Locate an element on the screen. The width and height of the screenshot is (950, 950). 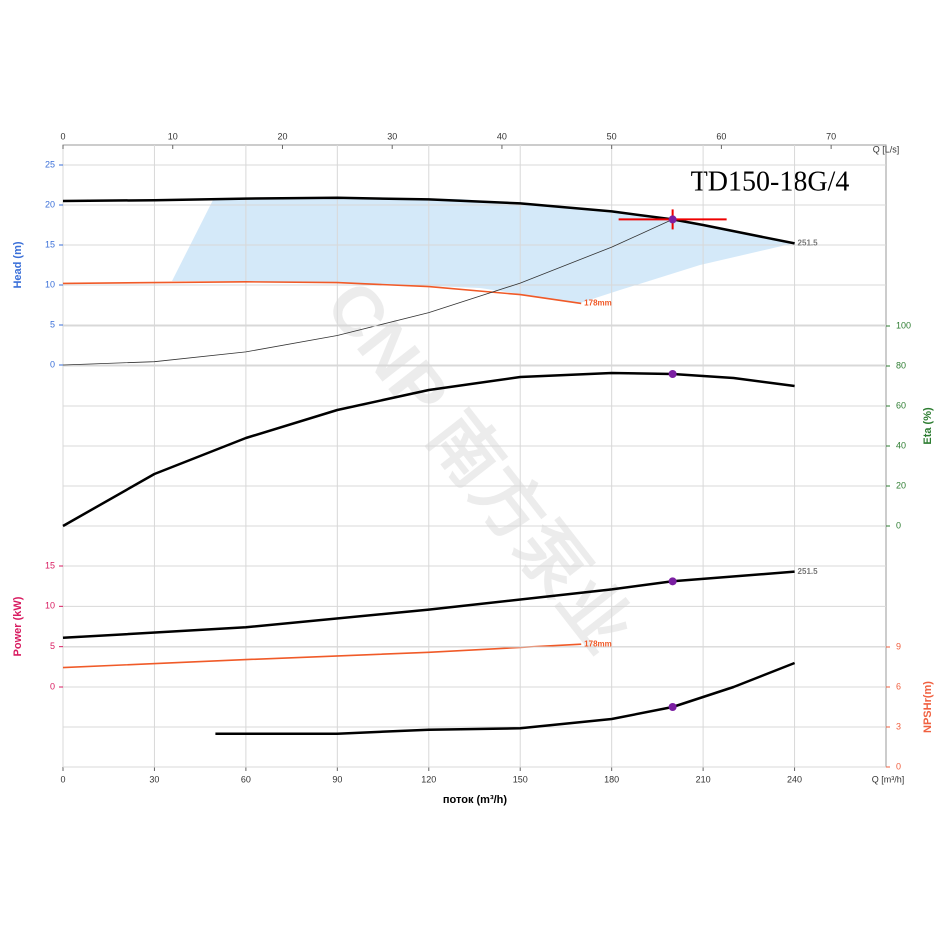
y-axis-label: Eta (%) is located at coordinates (928, 426).